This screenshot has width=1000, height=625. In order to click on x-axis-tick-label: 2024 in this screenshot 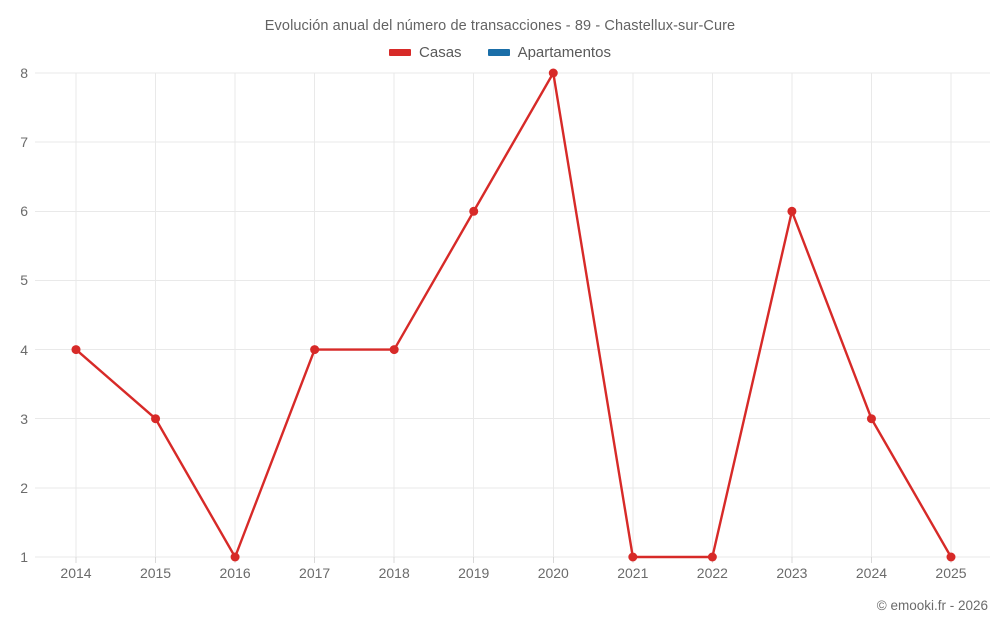, I will do `click(871, 573)`.